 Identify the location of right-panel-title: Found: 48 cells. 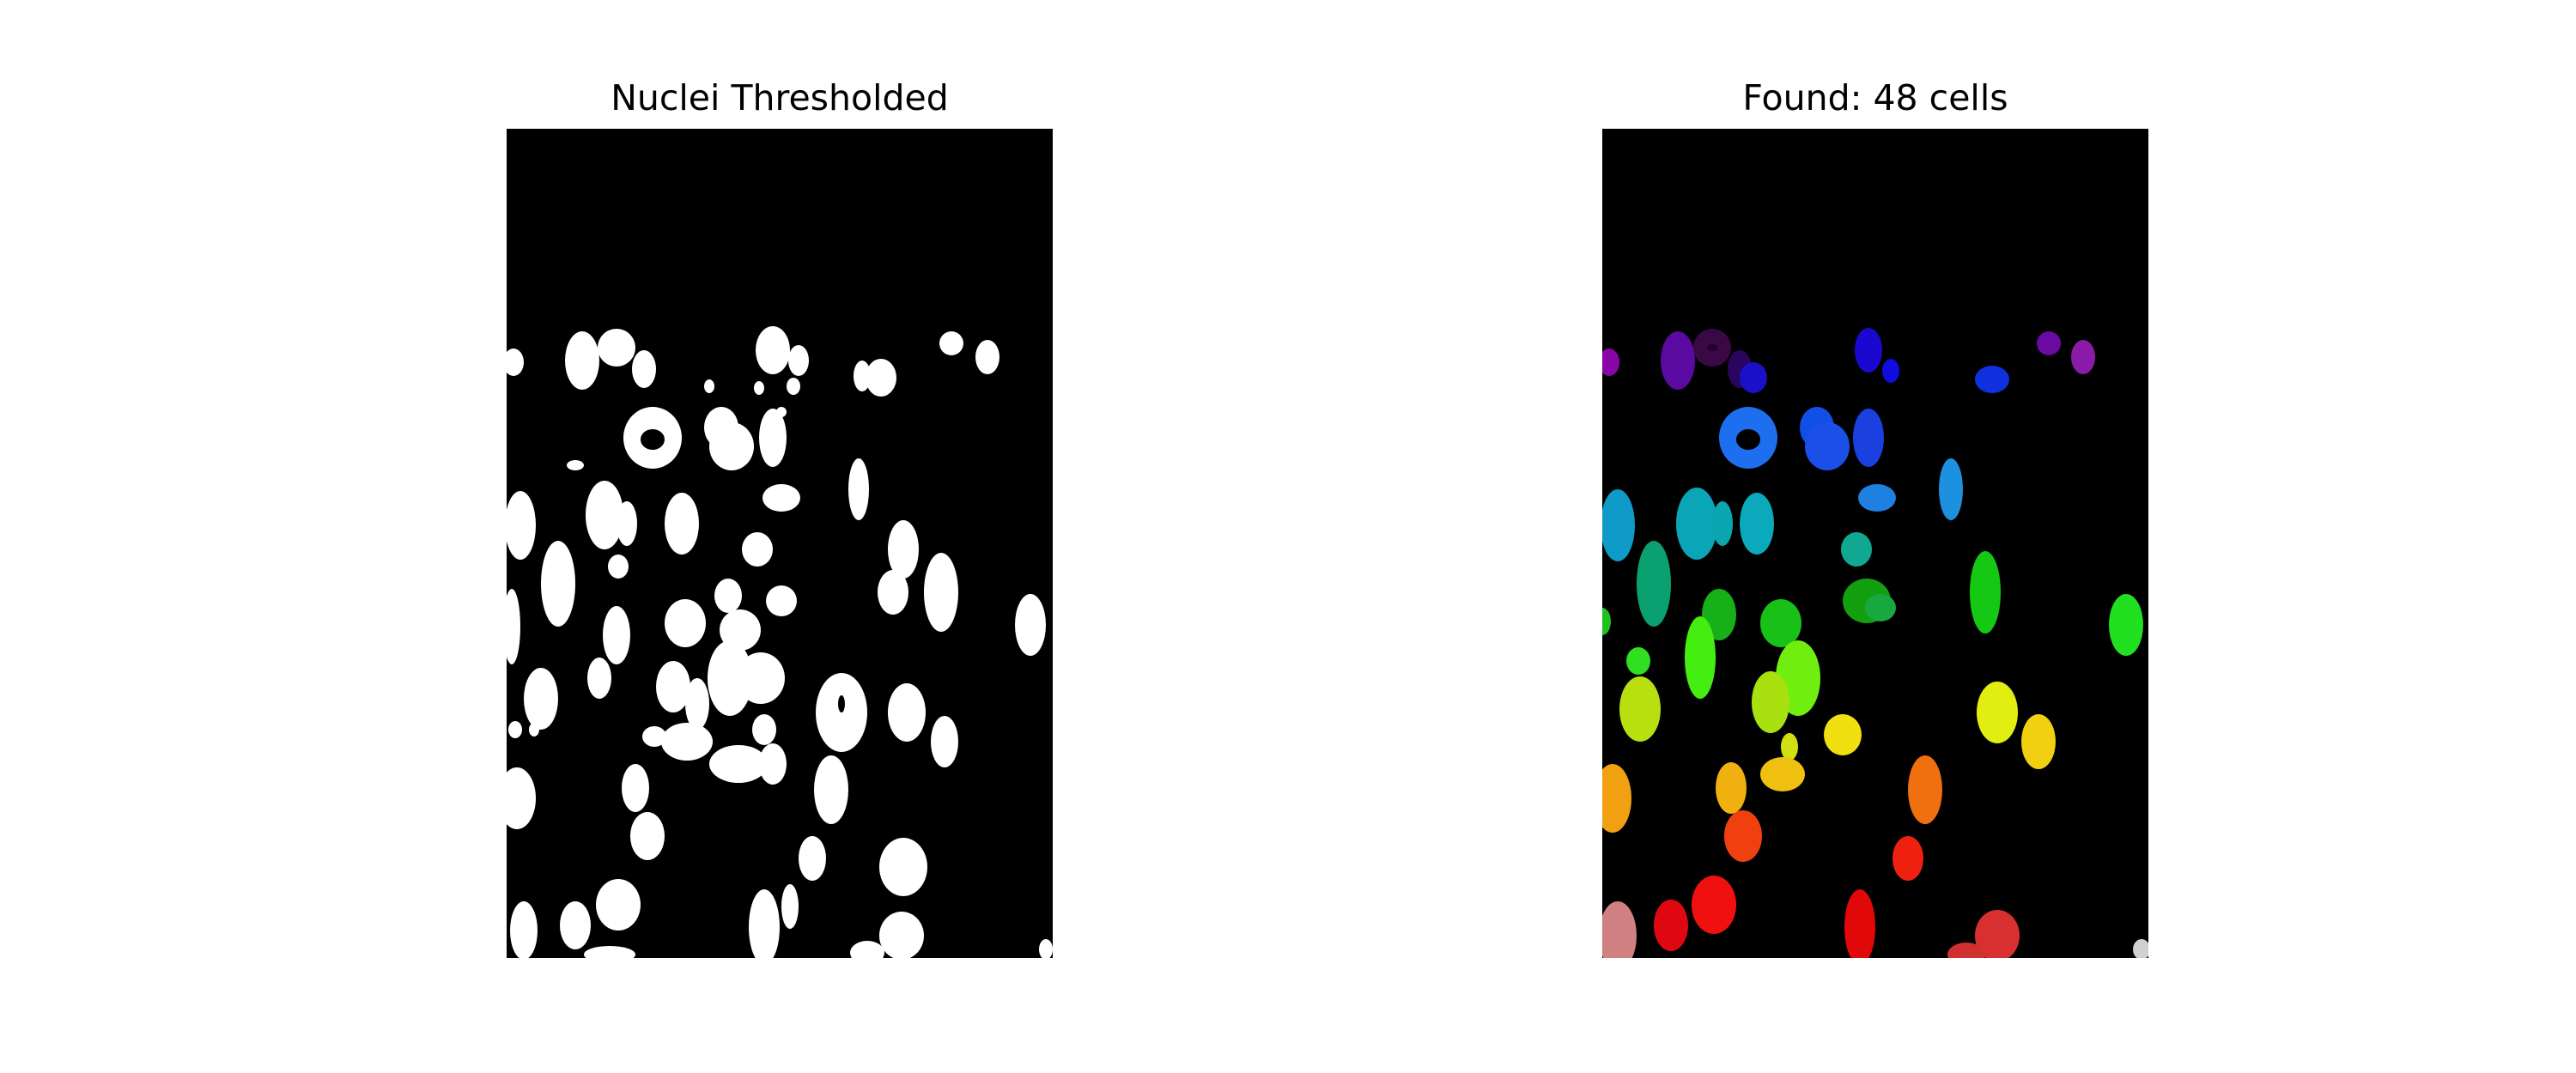
(1875, 97).